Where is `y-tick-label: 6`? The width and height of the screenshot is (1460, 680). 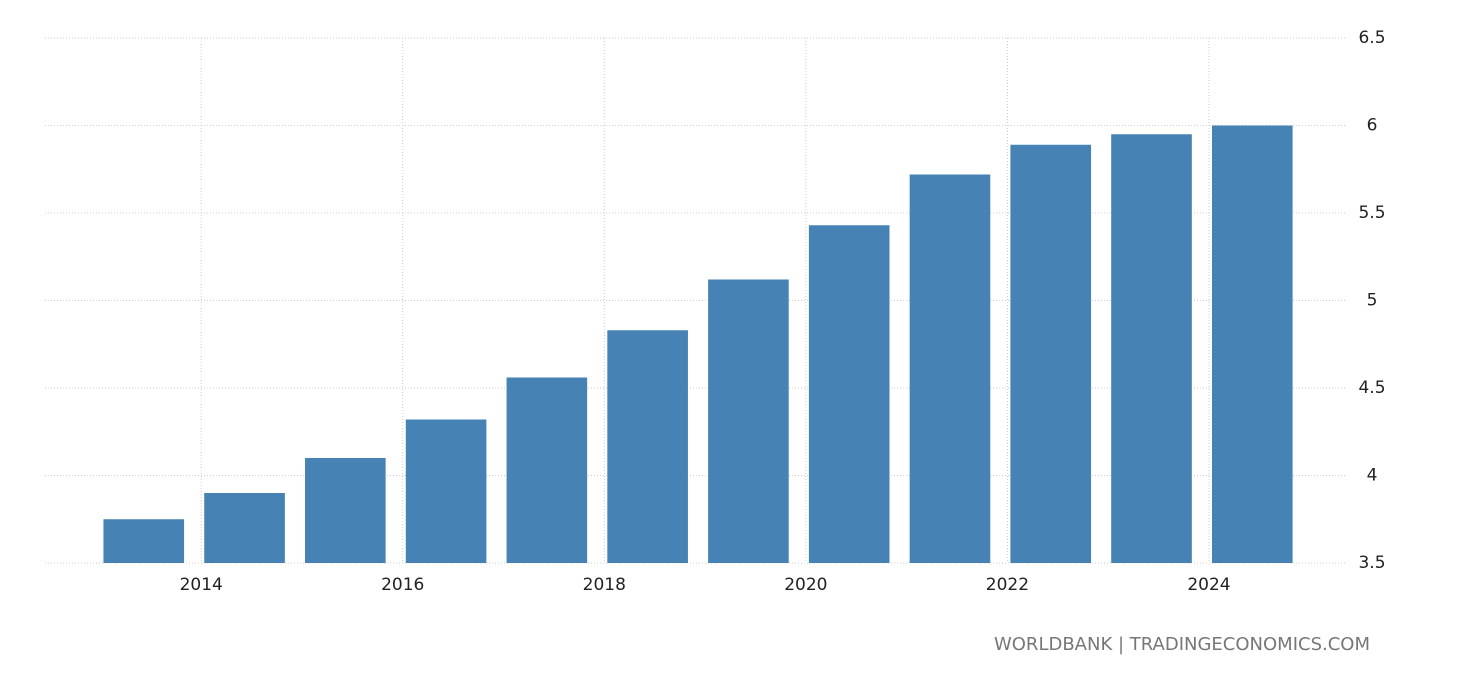
y-tick-label: 6 is located at coordinates (1372, 126).